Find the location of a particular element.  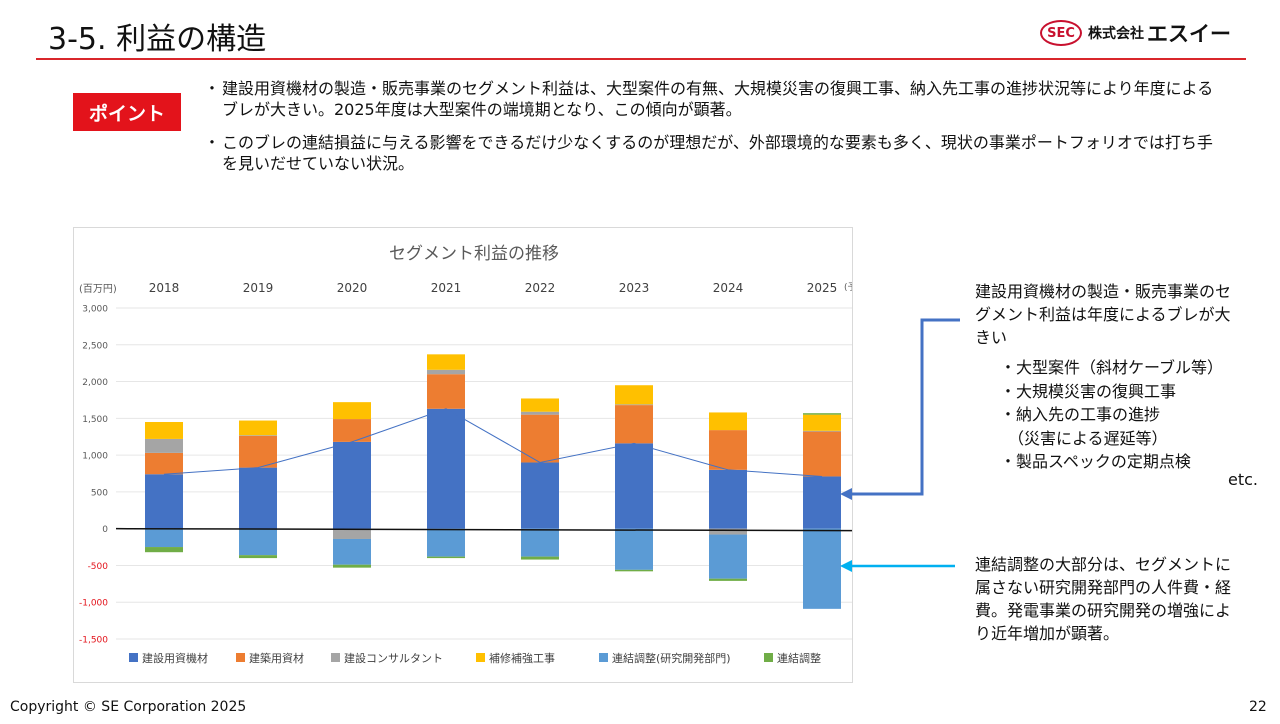

y-tick-label: -500 is located at coordinates (98, 567).